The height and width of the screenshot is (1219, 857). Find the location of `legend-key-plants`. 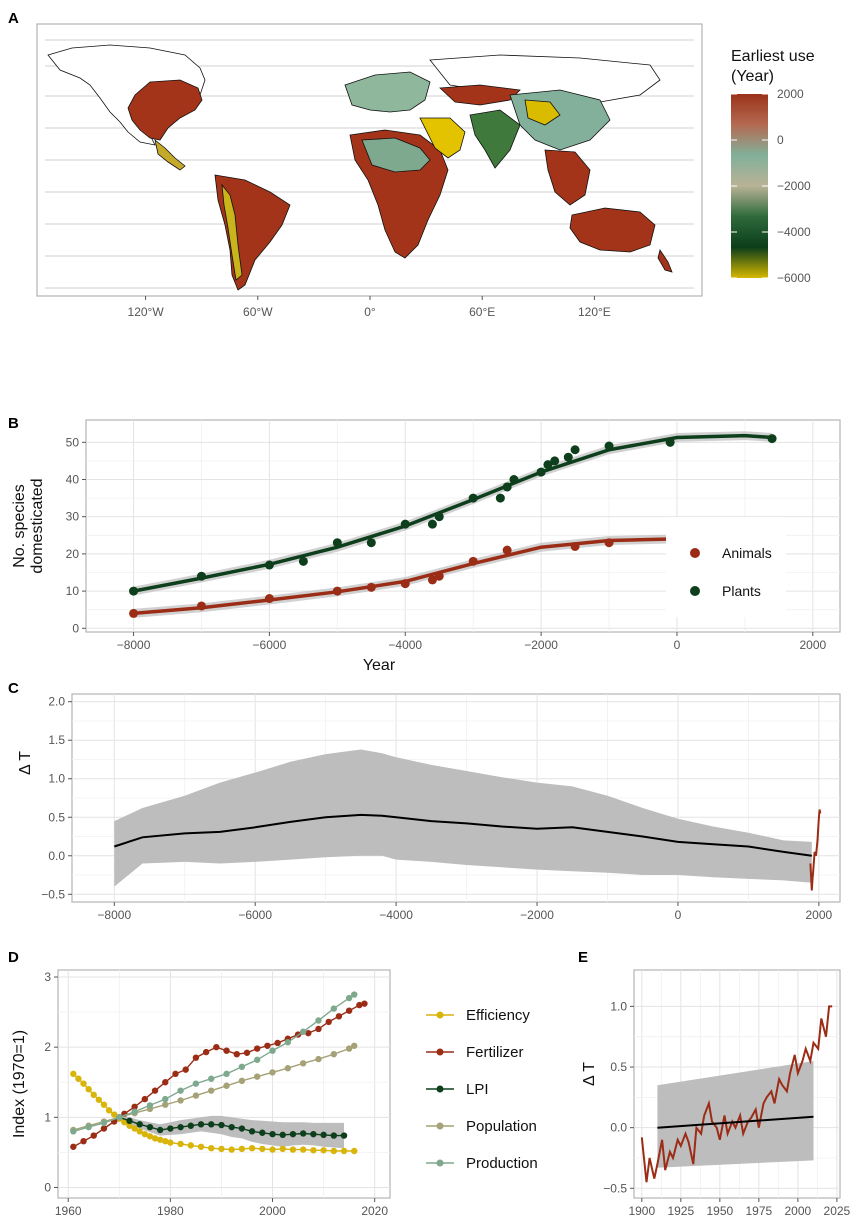

legend-key-plants is located at coordinates (695, 591).